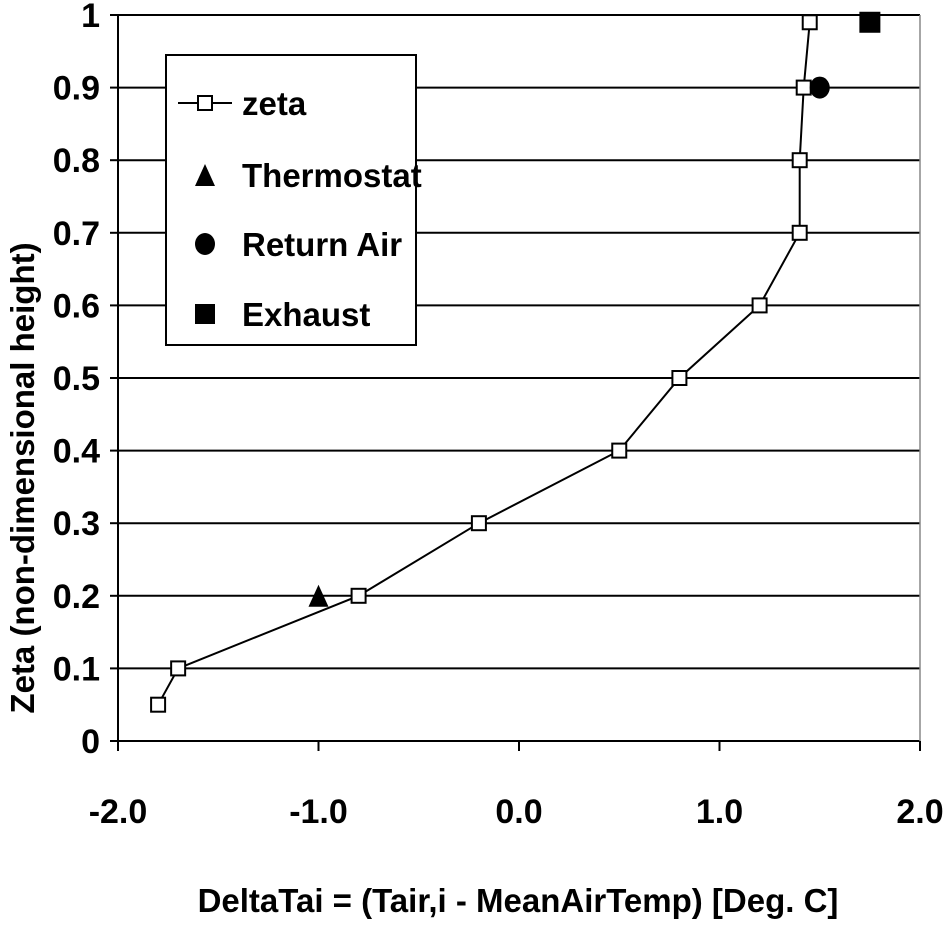 The height and width of the screenshot is (931, 943). I want to click on legend-thermostat-label: Thermostat, so click(332, 175).